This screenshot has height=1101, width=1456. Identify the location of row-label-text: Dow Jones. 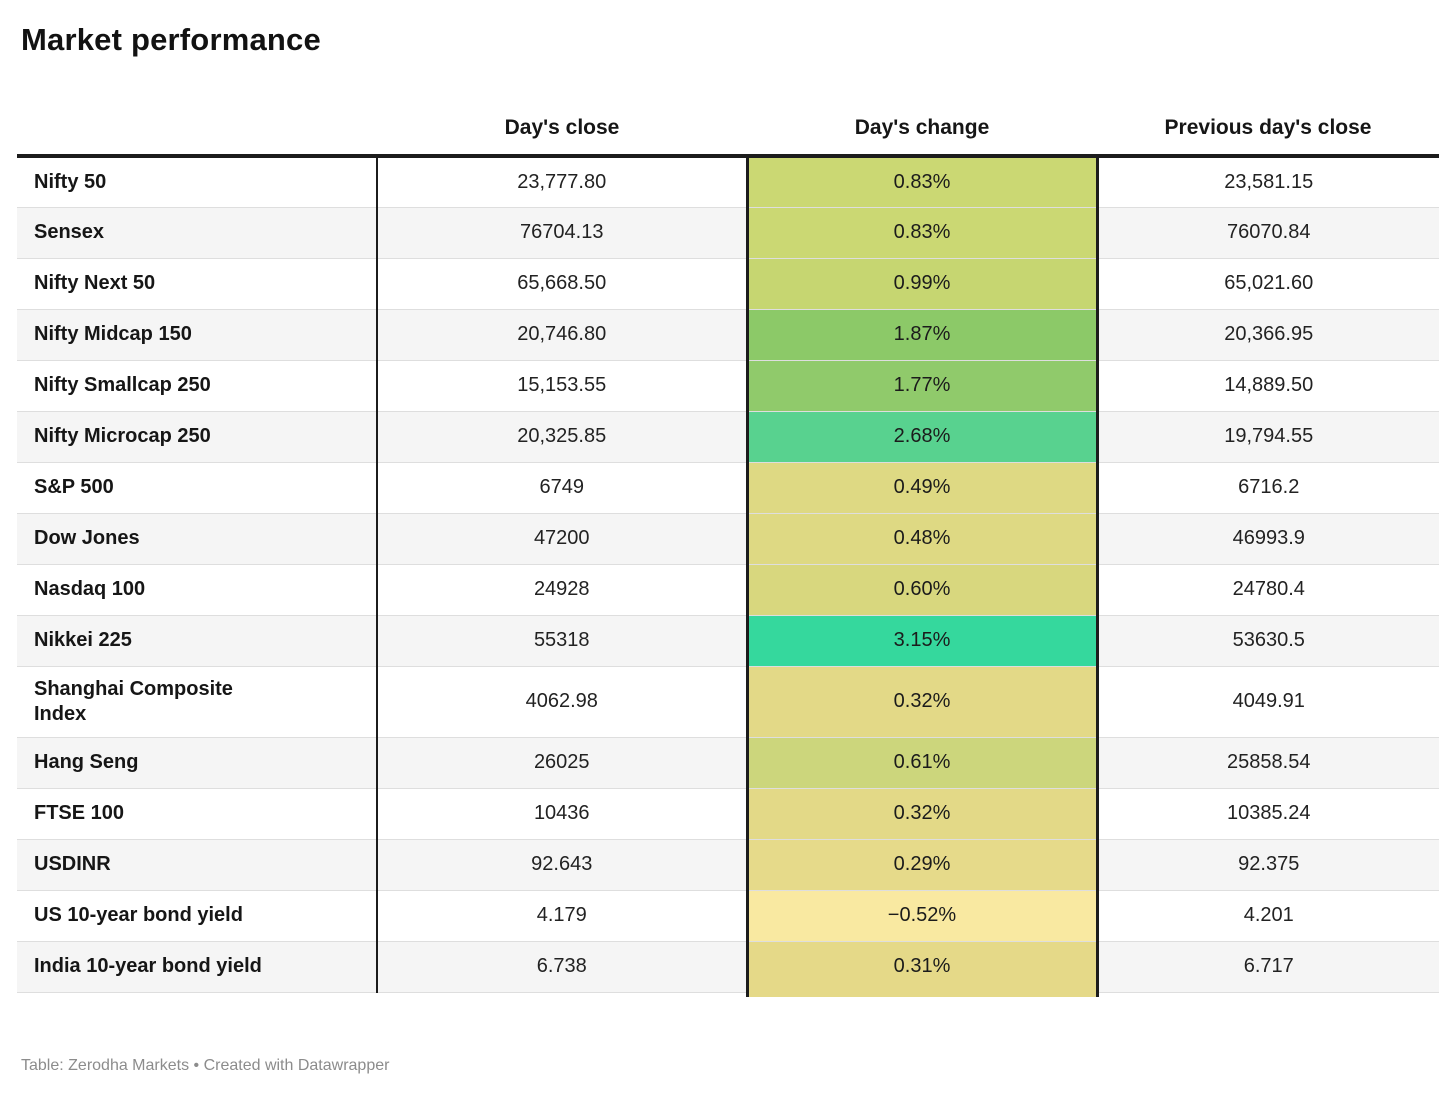
(87, 538).